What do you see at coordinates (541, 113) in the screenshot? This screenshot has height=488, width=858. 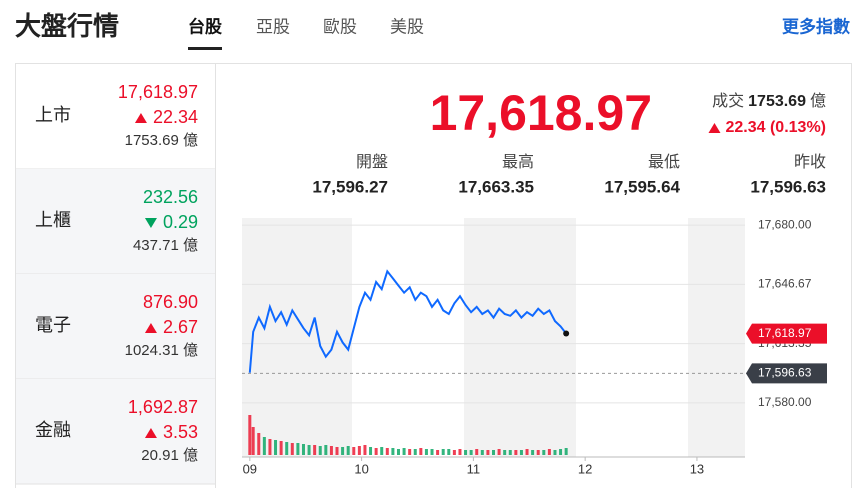 I see `index-price: 17,618.97` at bounding box center [541, 113].